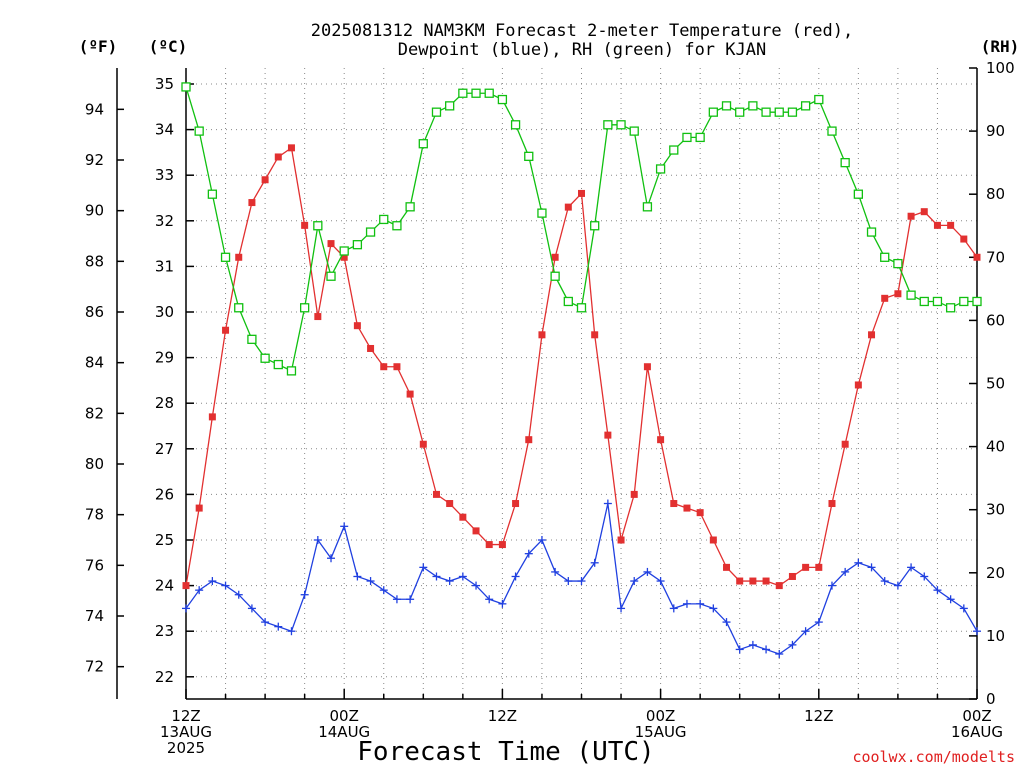 The width and height of the screenshot is (1024, 768). What do you see at coordinates (1000, 46) in the screenshot?
I see `rh-unit-label: (RH)` at bounding box center [1000, 46].